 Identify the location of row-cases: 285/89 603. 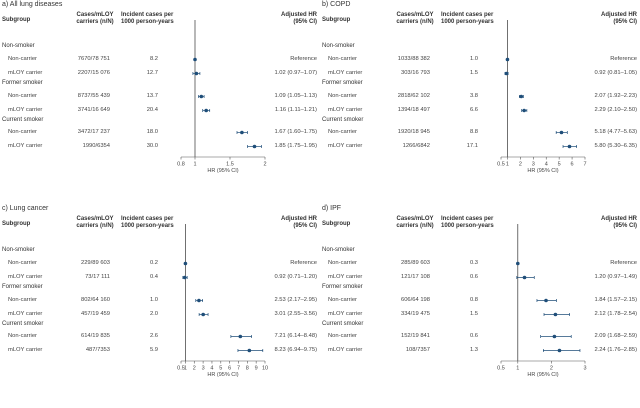
(415, 263).